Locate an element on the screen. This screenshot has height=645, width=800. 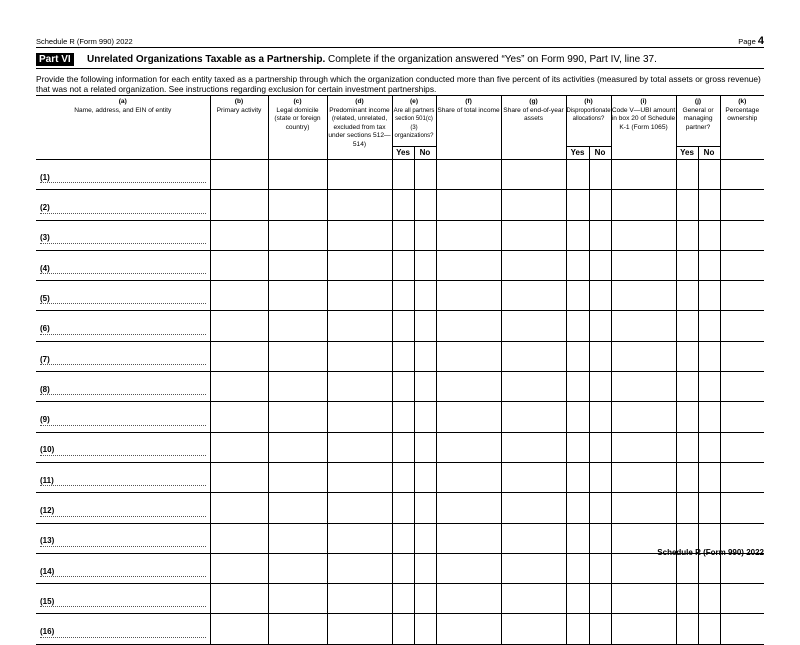
entity-name-field: (3) is located at coordinates (123, 235).